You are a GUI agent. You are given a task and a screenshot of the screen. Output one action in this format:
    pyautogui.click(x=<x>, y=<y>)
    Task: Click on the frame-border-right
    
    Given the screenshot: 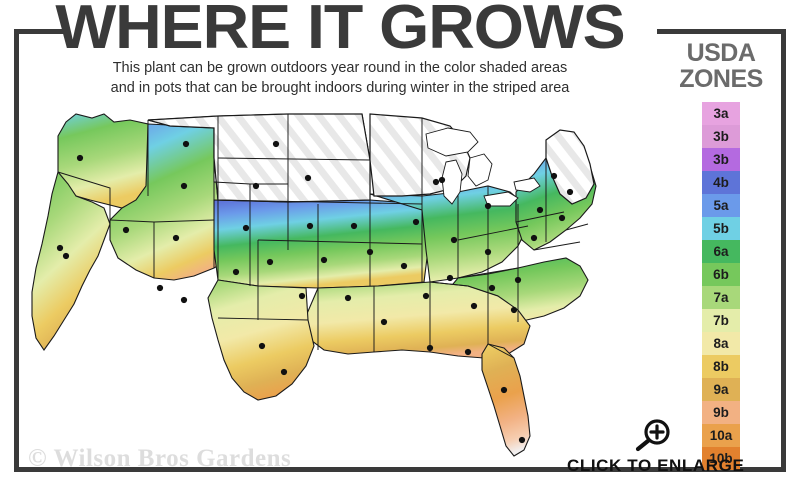 What is the action you would take?
    pyautogui.click(x=783, y=250)
    